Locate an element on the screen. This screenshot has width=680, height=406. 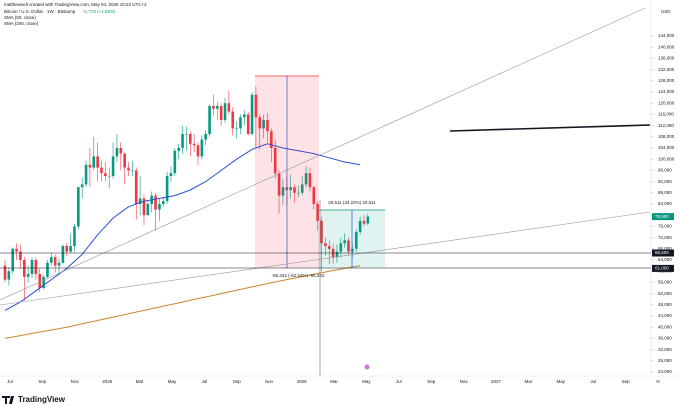
y-tick-label: 108,000 is located at coordinates (666, 136).